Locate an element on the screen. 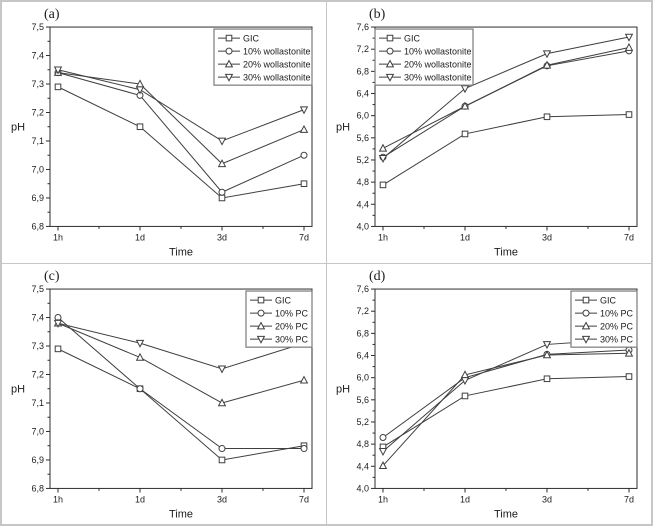 The image size is (653, 526). panel-label: (a) is located at coordinates (52, 14).